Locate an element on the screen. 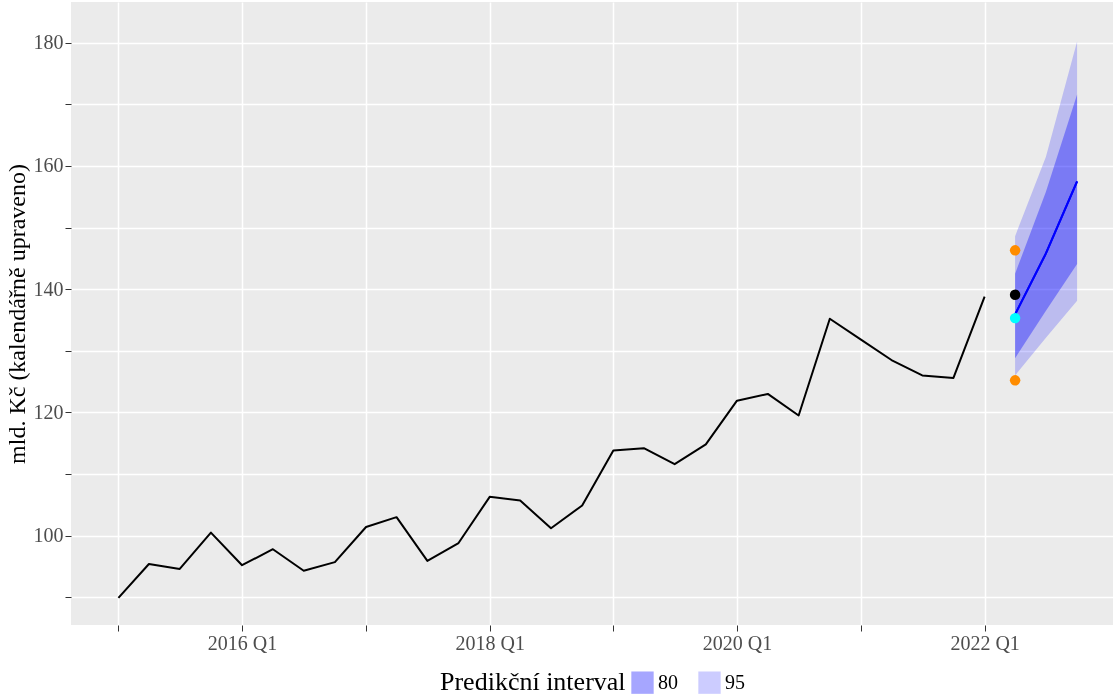 This screenshot has width=1115, height=700. y-tick-label: 140 is located at coordinates (48, 288).